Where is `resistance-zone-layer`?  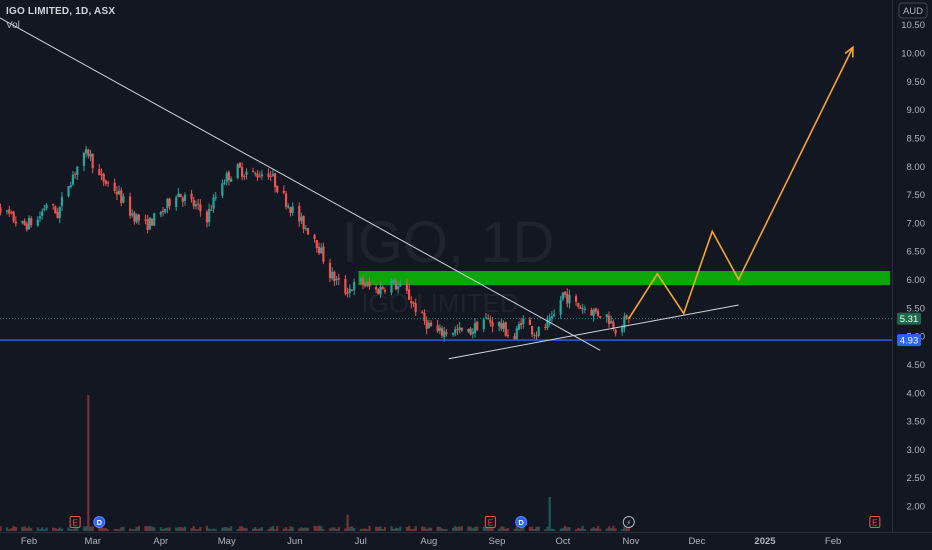 resistance-zone-layer is located at coordinates (624, 278).